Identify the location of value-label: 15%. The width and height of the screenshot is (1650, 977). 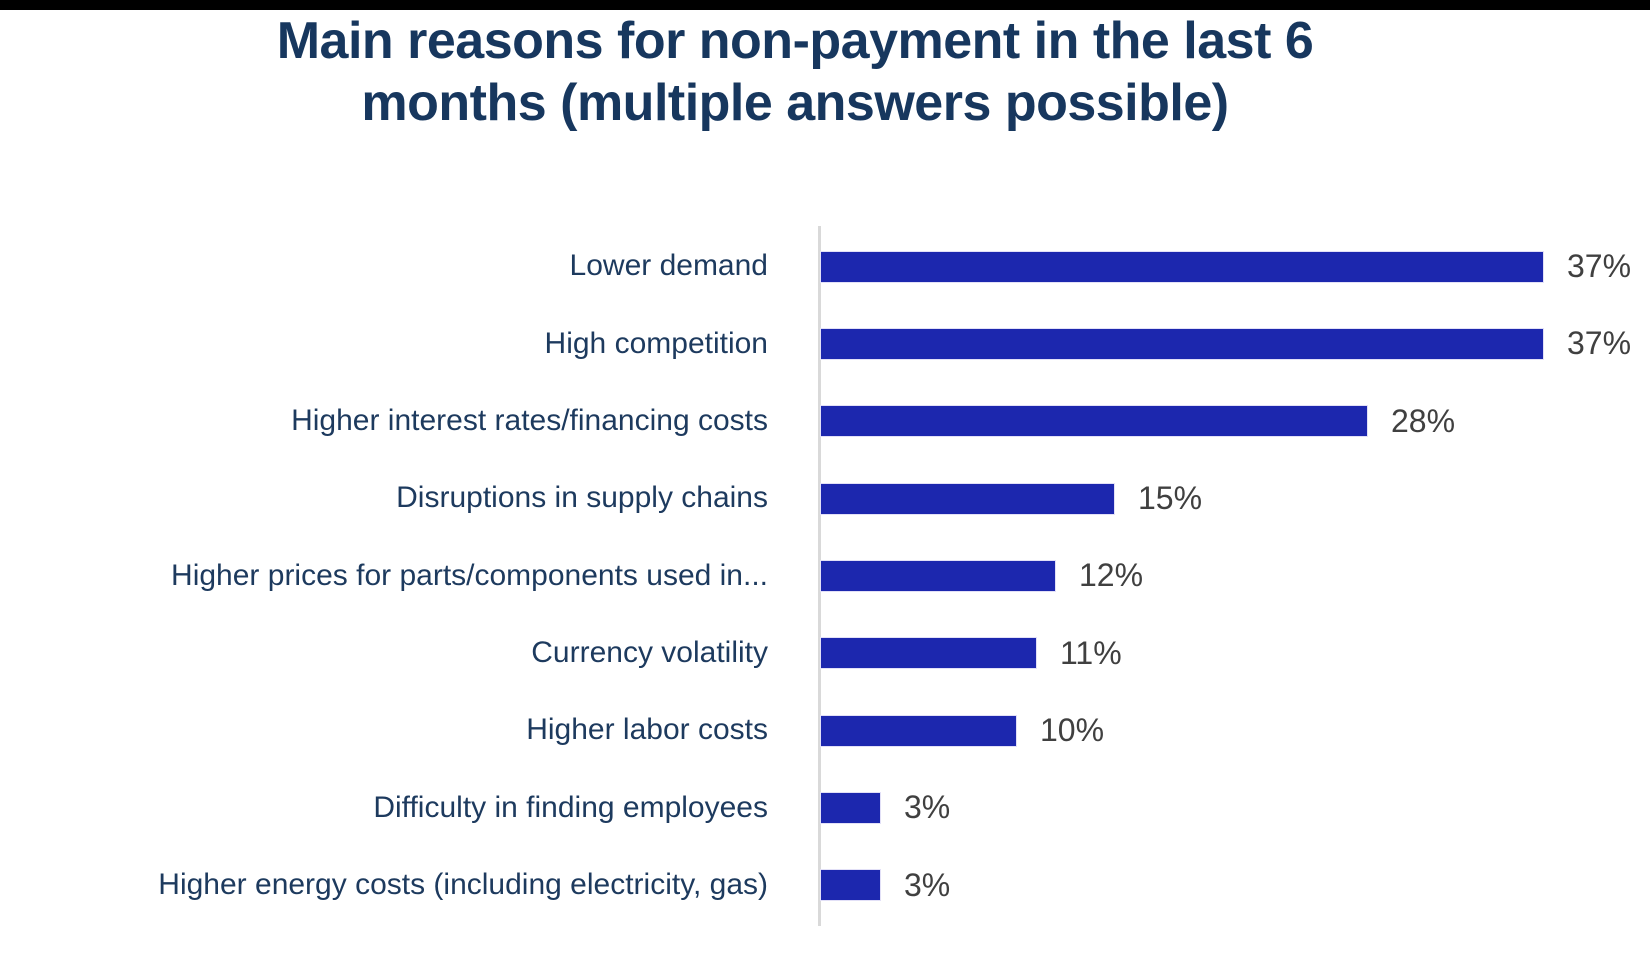
(1170, 498).